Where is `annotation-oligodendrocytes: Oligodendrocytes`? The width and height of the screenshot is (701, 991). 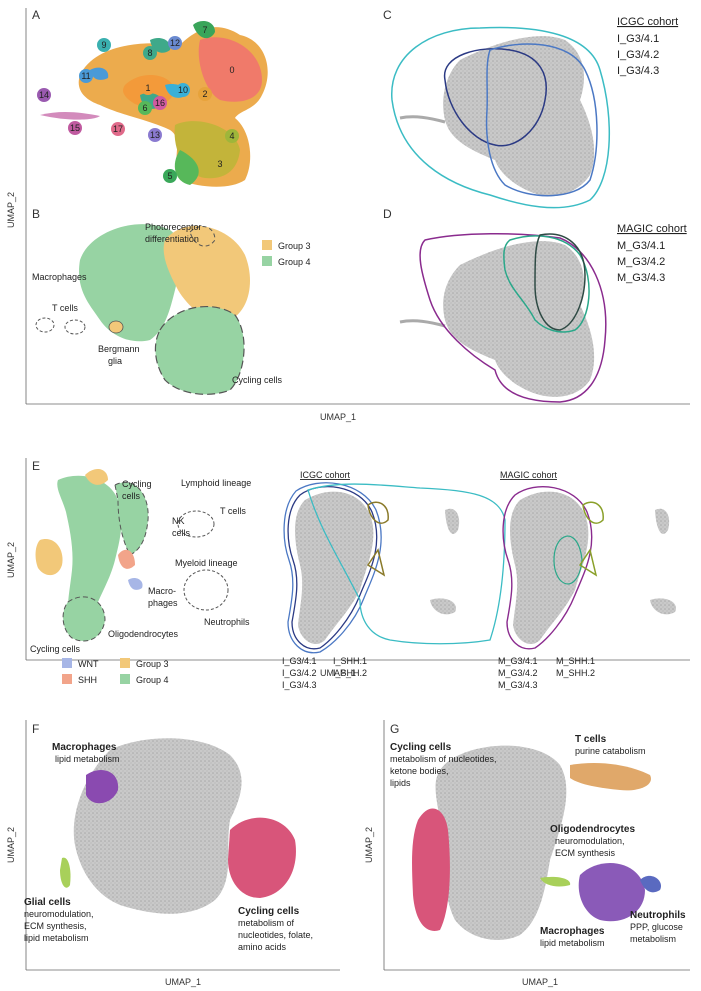
annotation-oligodendrocytes: Oligodendrocytes is located at coordinates (143, 634).